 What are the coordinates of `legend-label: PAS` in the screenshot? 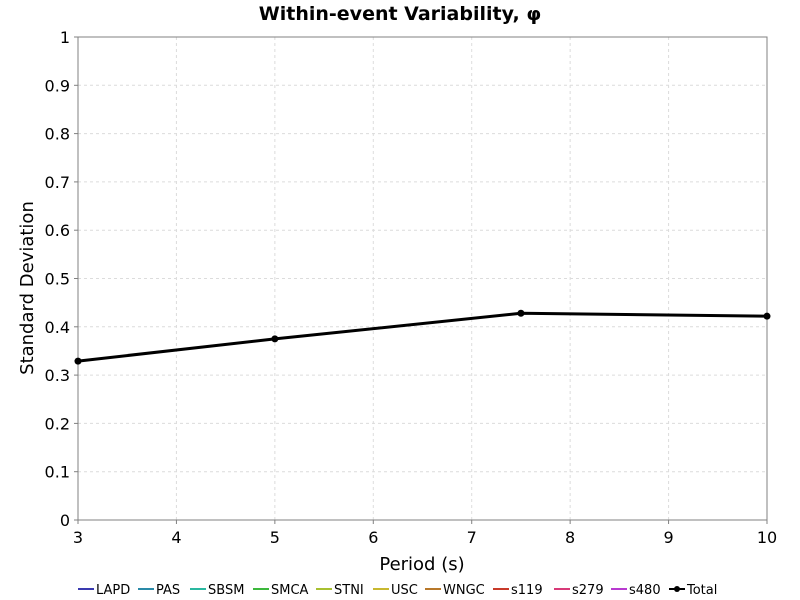 It's located at (168, 590).